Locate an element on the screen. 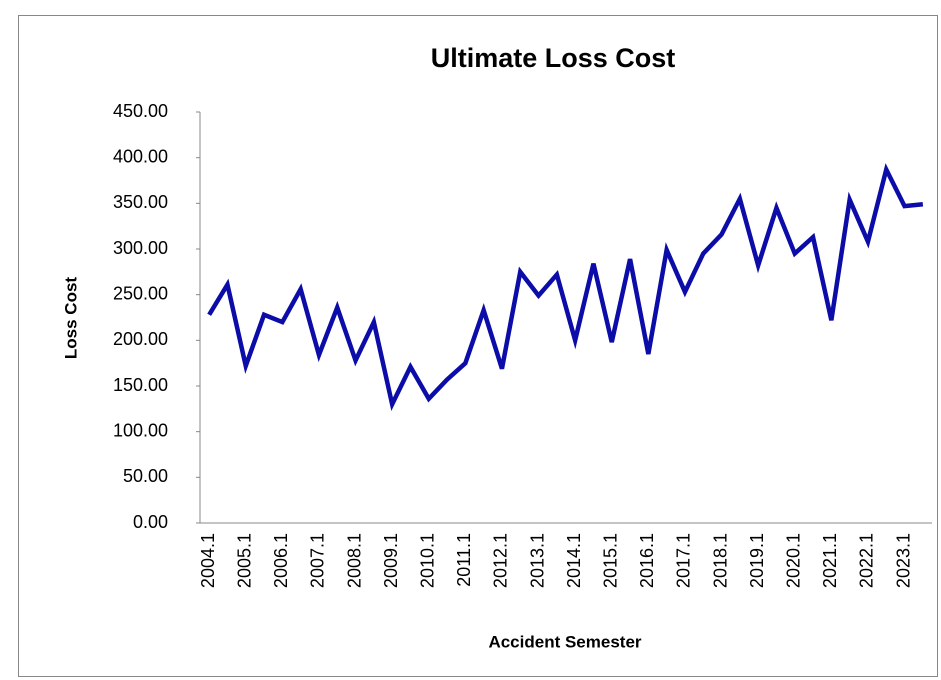 The height and width of the screenshot is (680, 941). x-tick-label: 2015.1 is located at coordinates (611, 560).